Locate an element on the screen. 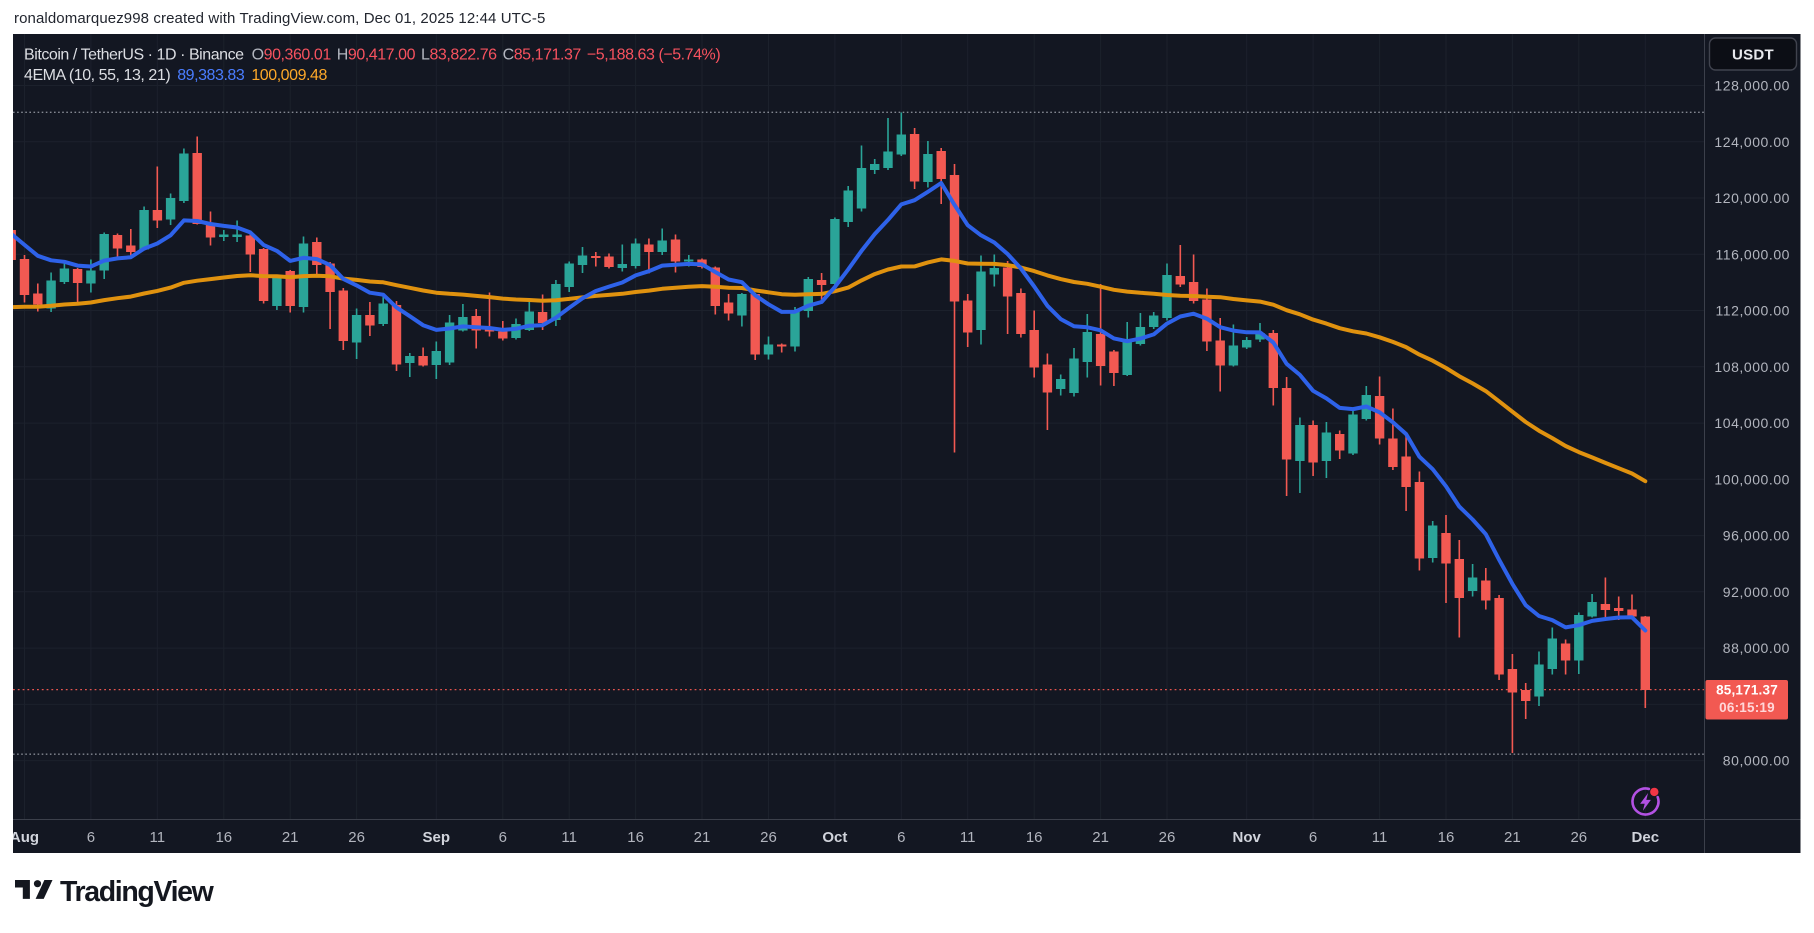  svg-text: 120,000.00 is located at coordinates (1752, 198).